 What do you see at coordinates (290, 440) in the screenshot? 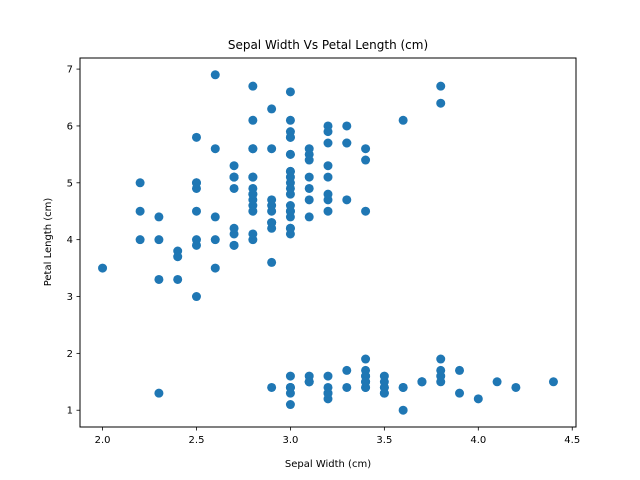
I see `x-tick-label: 3.0` at bounding box center [290, 440].